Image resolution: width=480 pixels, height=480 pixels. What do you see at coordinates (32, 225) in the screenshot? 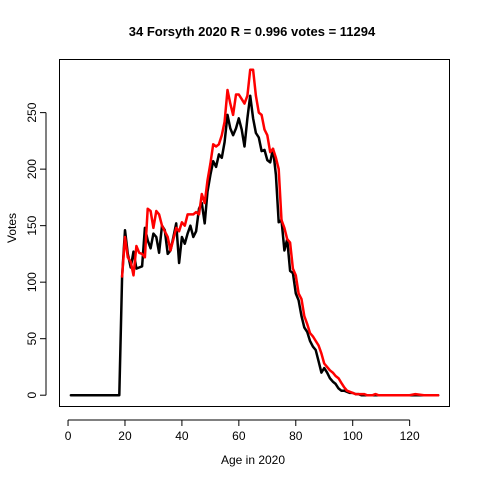
I see `y-tick-label: 150` at bounding box center [32, 225].